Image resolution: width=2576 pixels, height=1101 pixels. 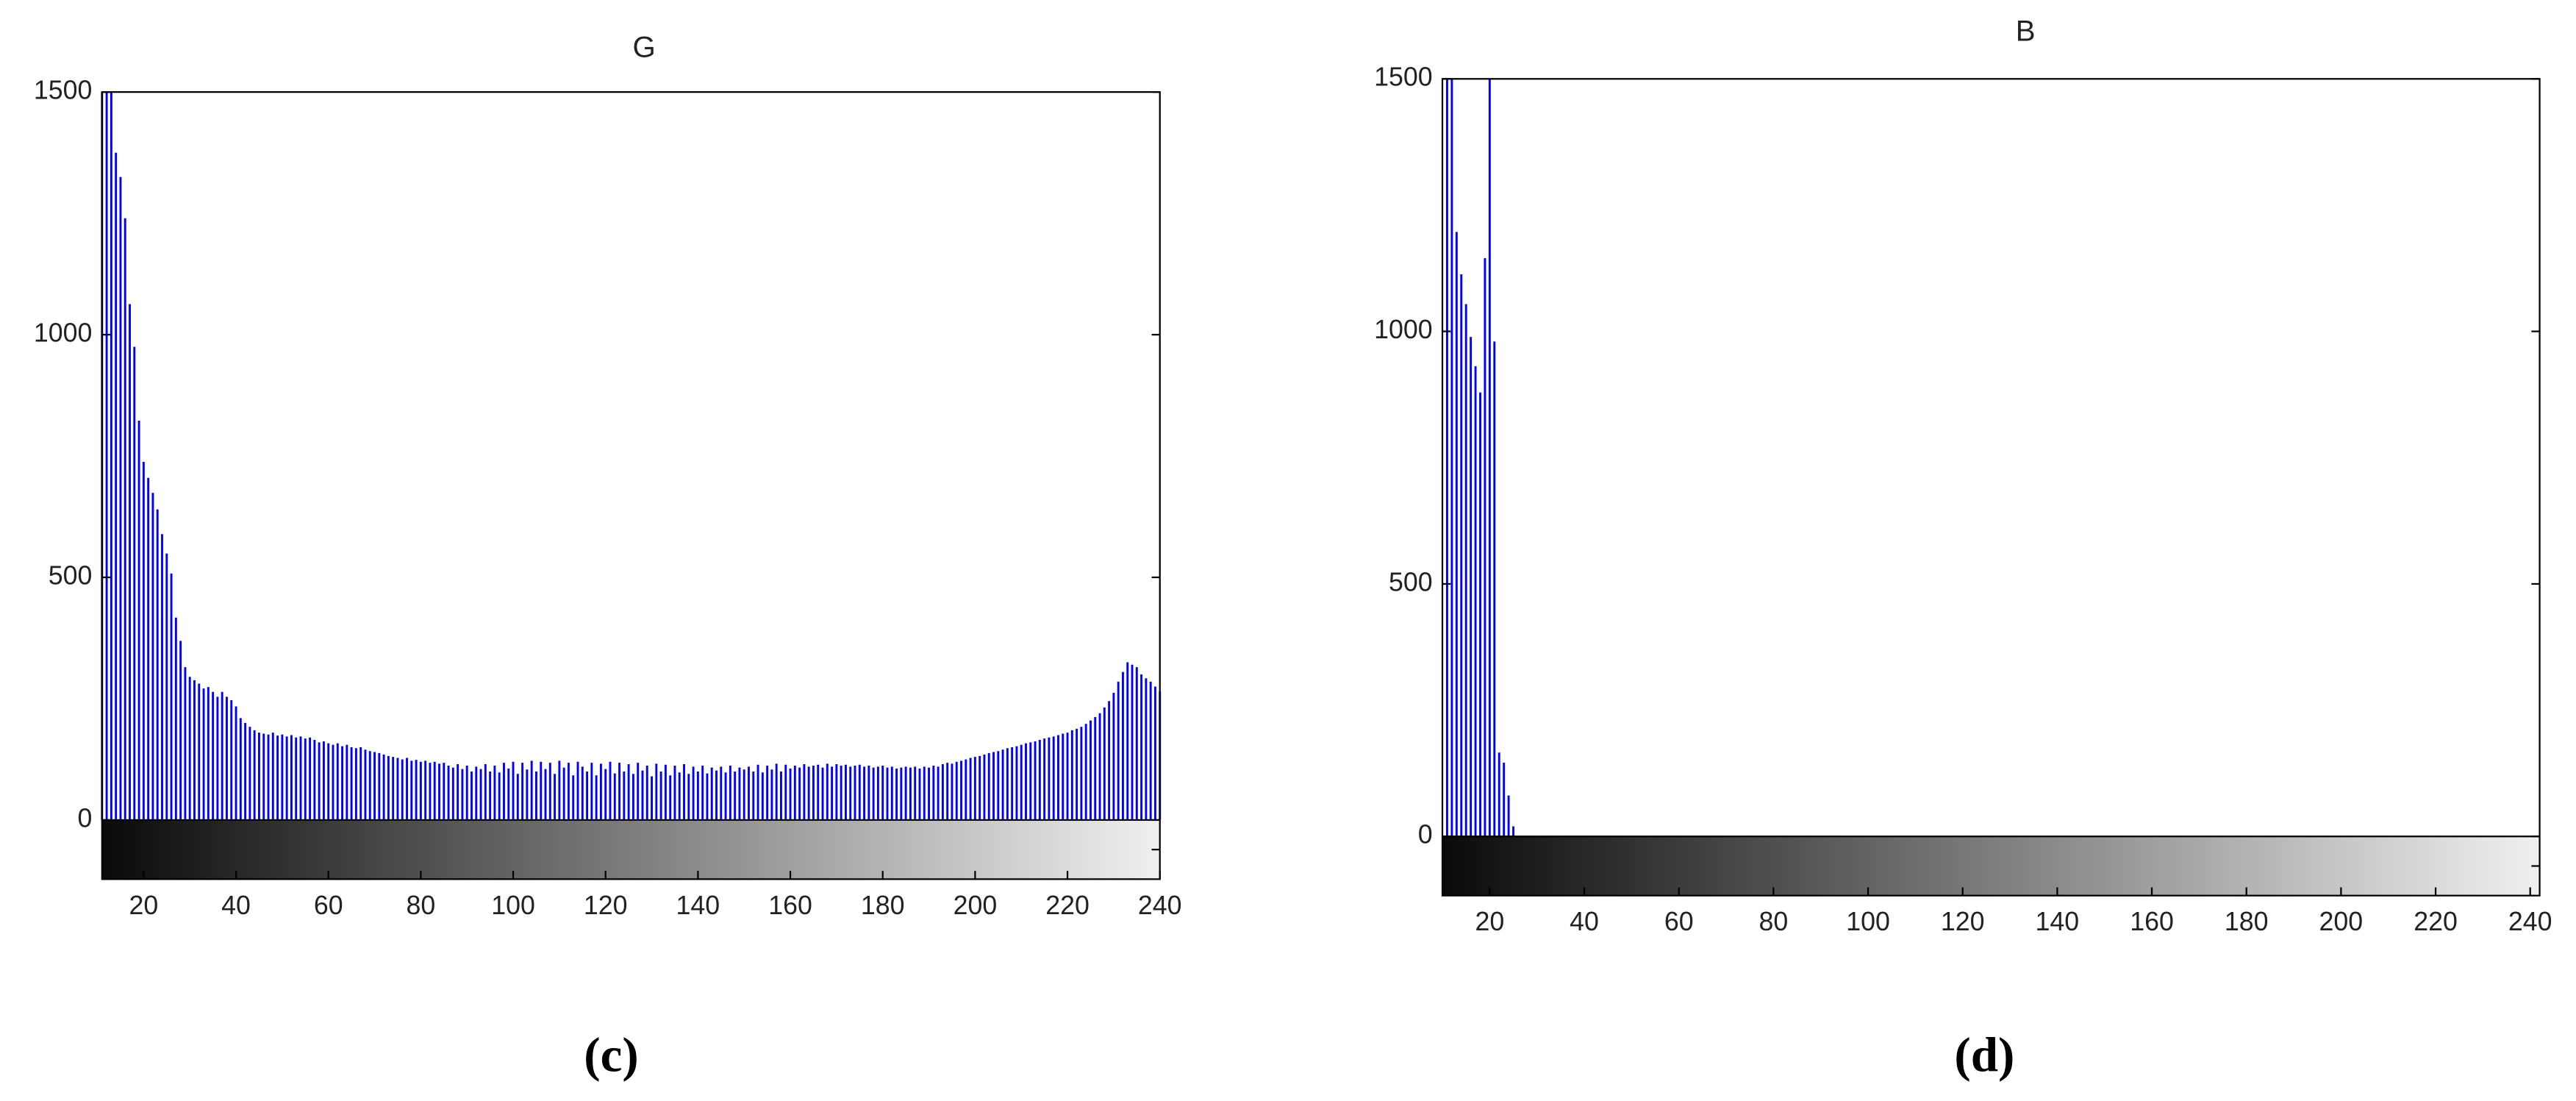 I want to click on caption: (c), so click(x=611, y=1055).